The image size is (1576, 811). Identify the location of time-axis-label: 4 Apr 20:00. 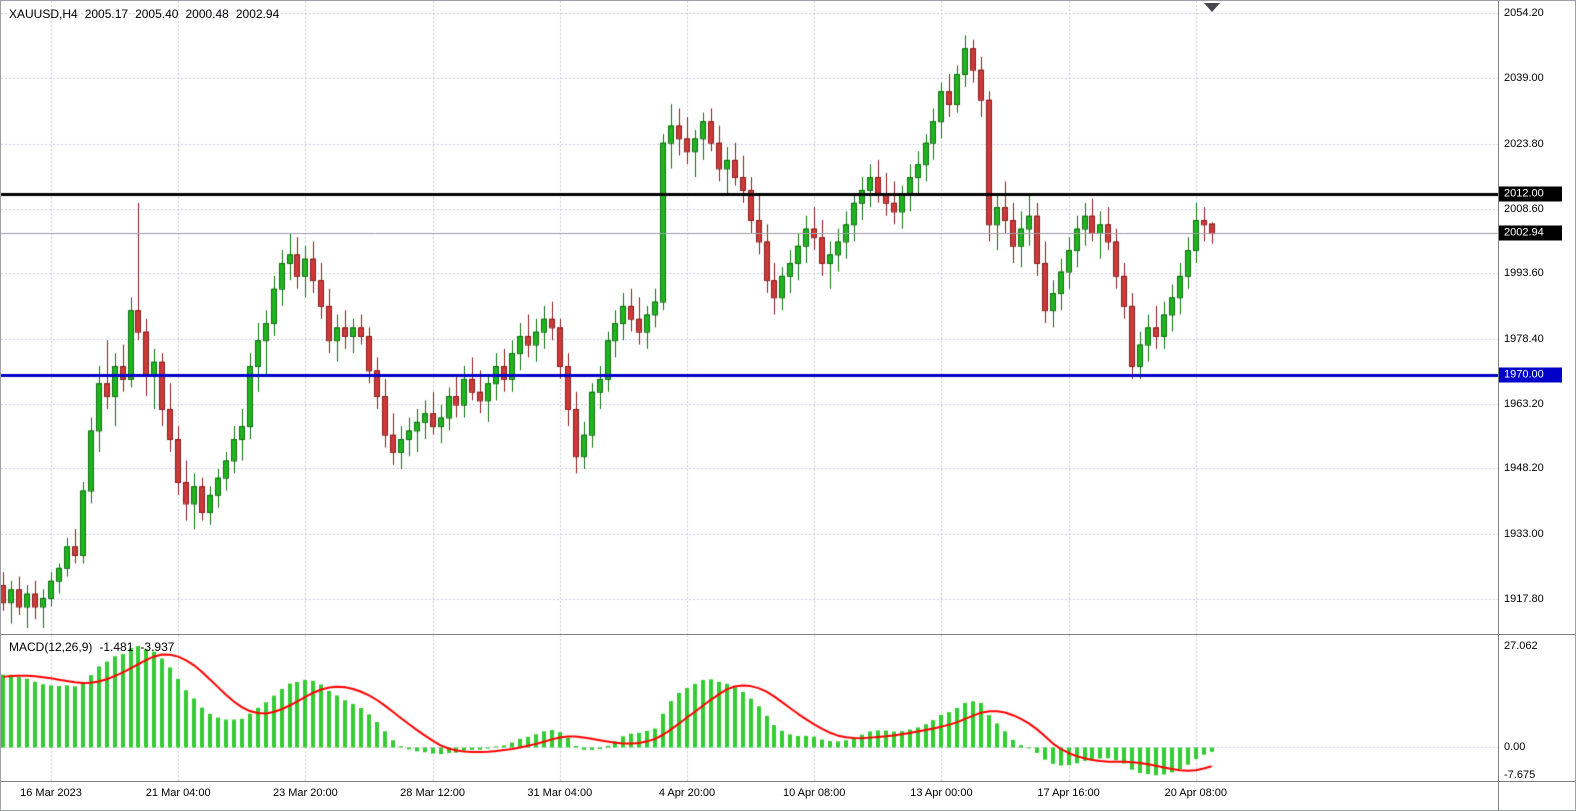
(687, 793).